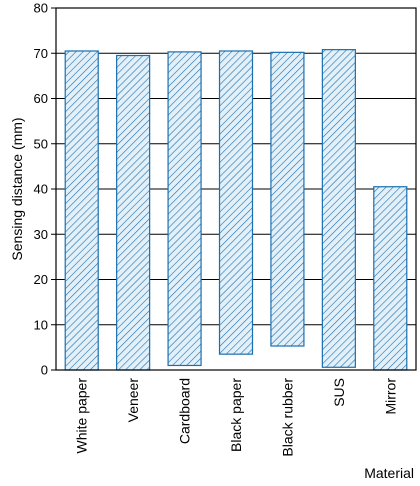  I want to click on bar-black-rubber, so click(287, 199).